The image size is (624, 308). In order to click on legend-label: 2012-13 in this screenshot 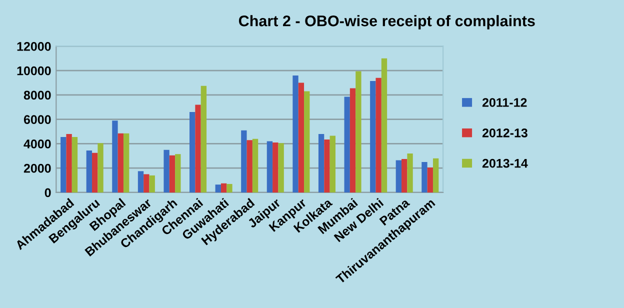, I will do `click(505, 133)`.